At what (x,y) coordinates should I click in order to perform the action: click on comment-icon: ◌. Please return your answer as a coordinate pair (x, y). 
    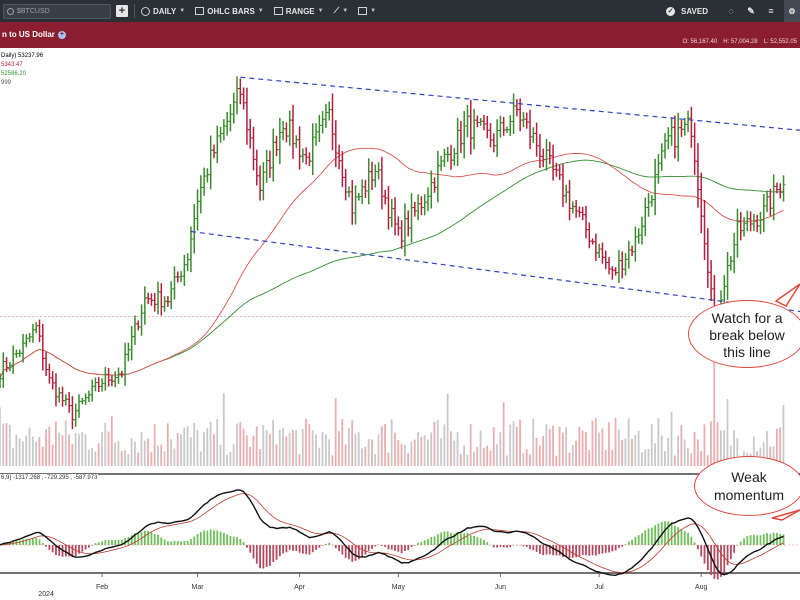
    Looking at the image, I should click on (731, 11).